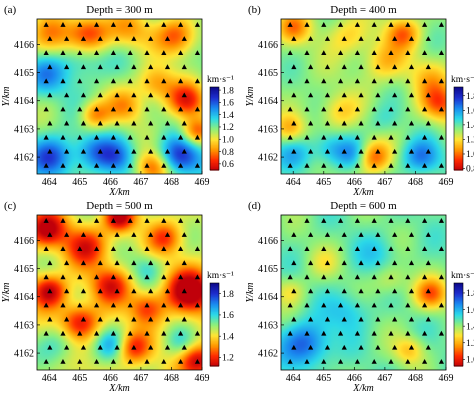 This screenshot has width=474, height=411. What do you see at coordinates (228, 295) in the screenshot?
I see `colorbar-tick-label: 1.8` at bounding box center [228, 295].